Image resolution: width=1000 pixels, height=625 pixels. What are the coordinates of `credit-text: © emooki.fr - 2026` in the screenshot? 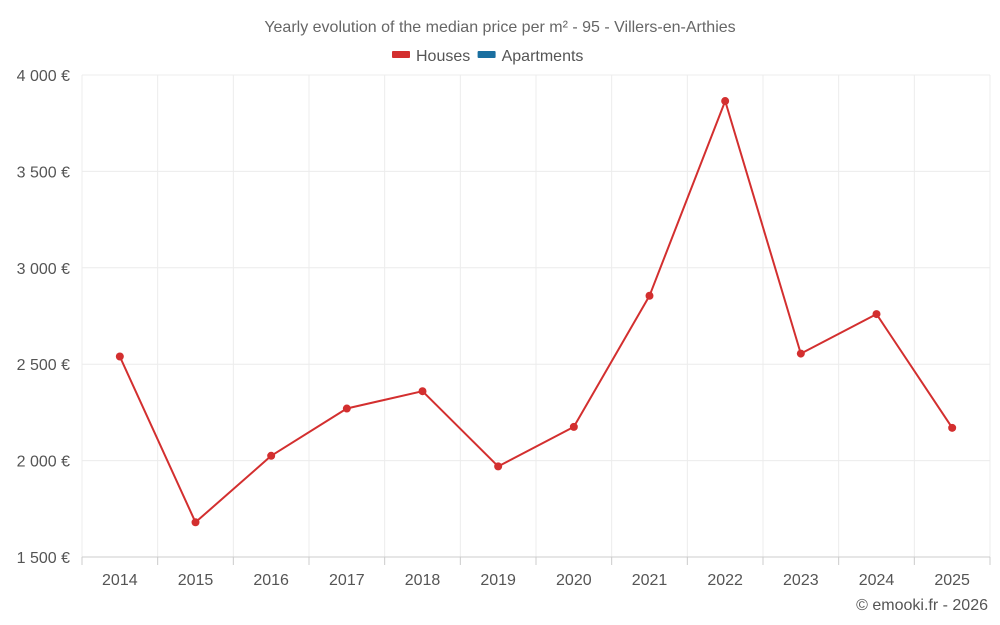 It's located at (922, 605).